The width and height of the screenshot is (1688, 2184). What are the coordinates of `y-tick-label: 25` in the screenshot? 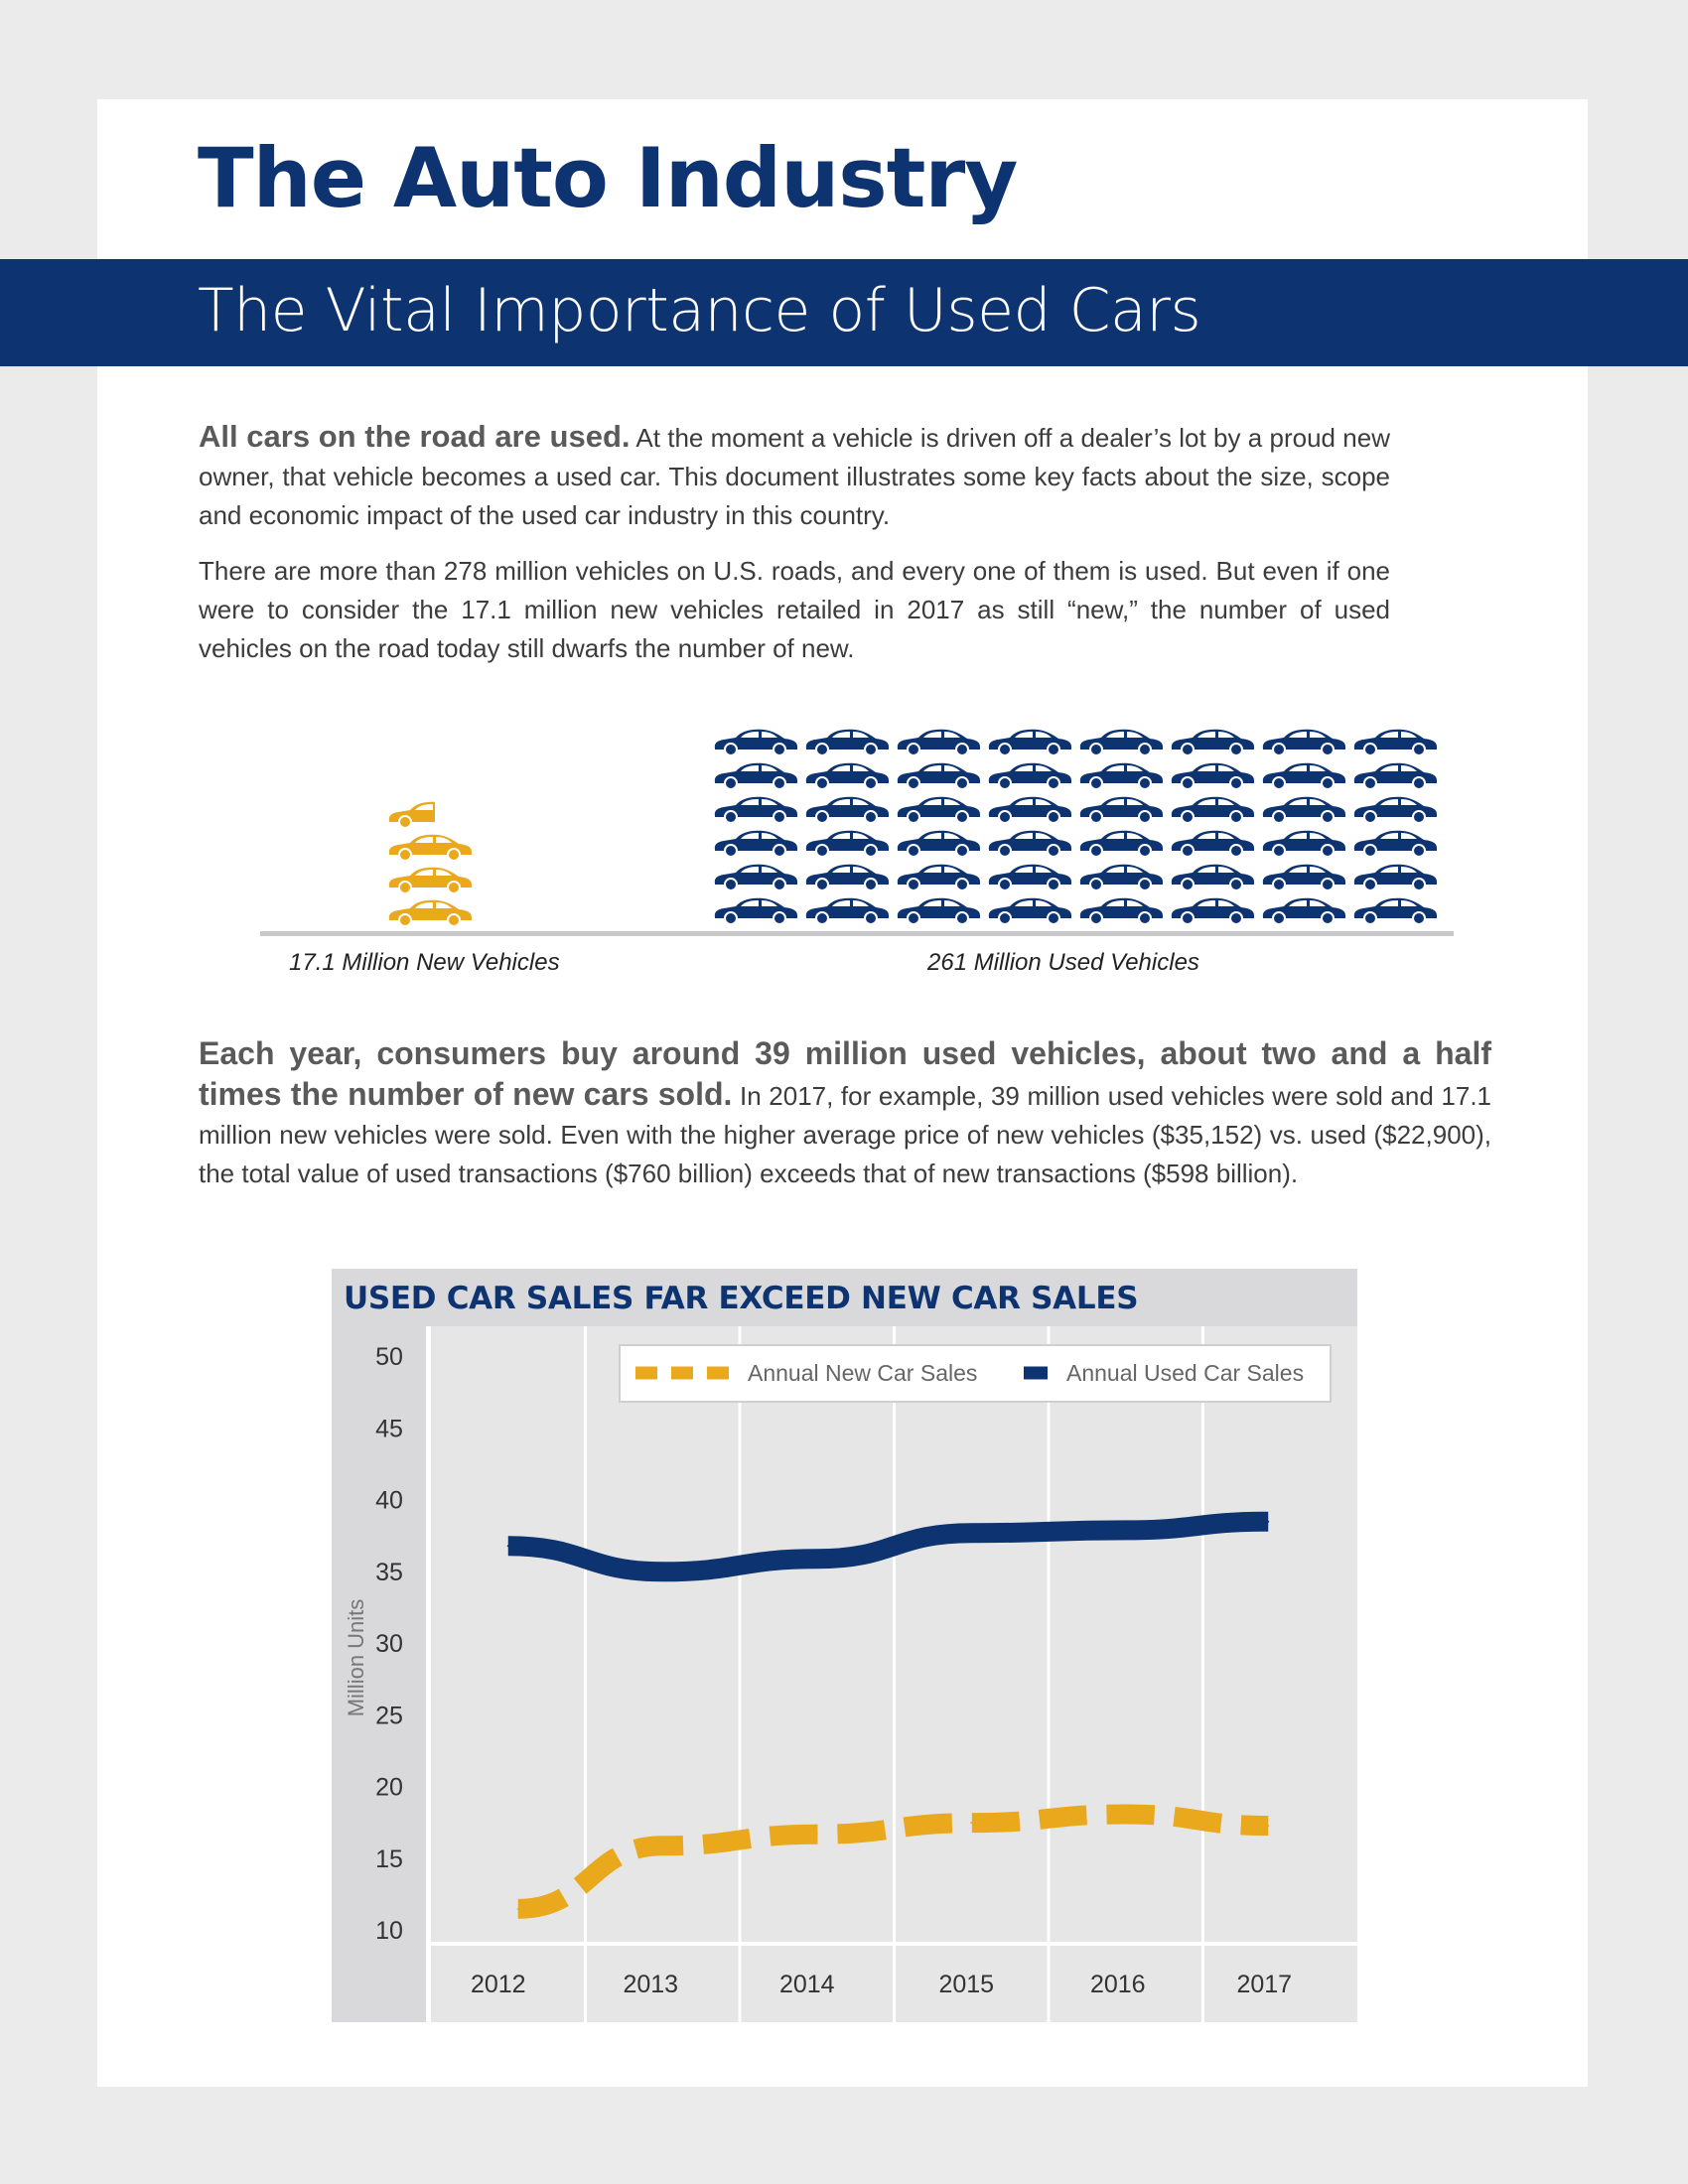 It's located at (389, 1715).